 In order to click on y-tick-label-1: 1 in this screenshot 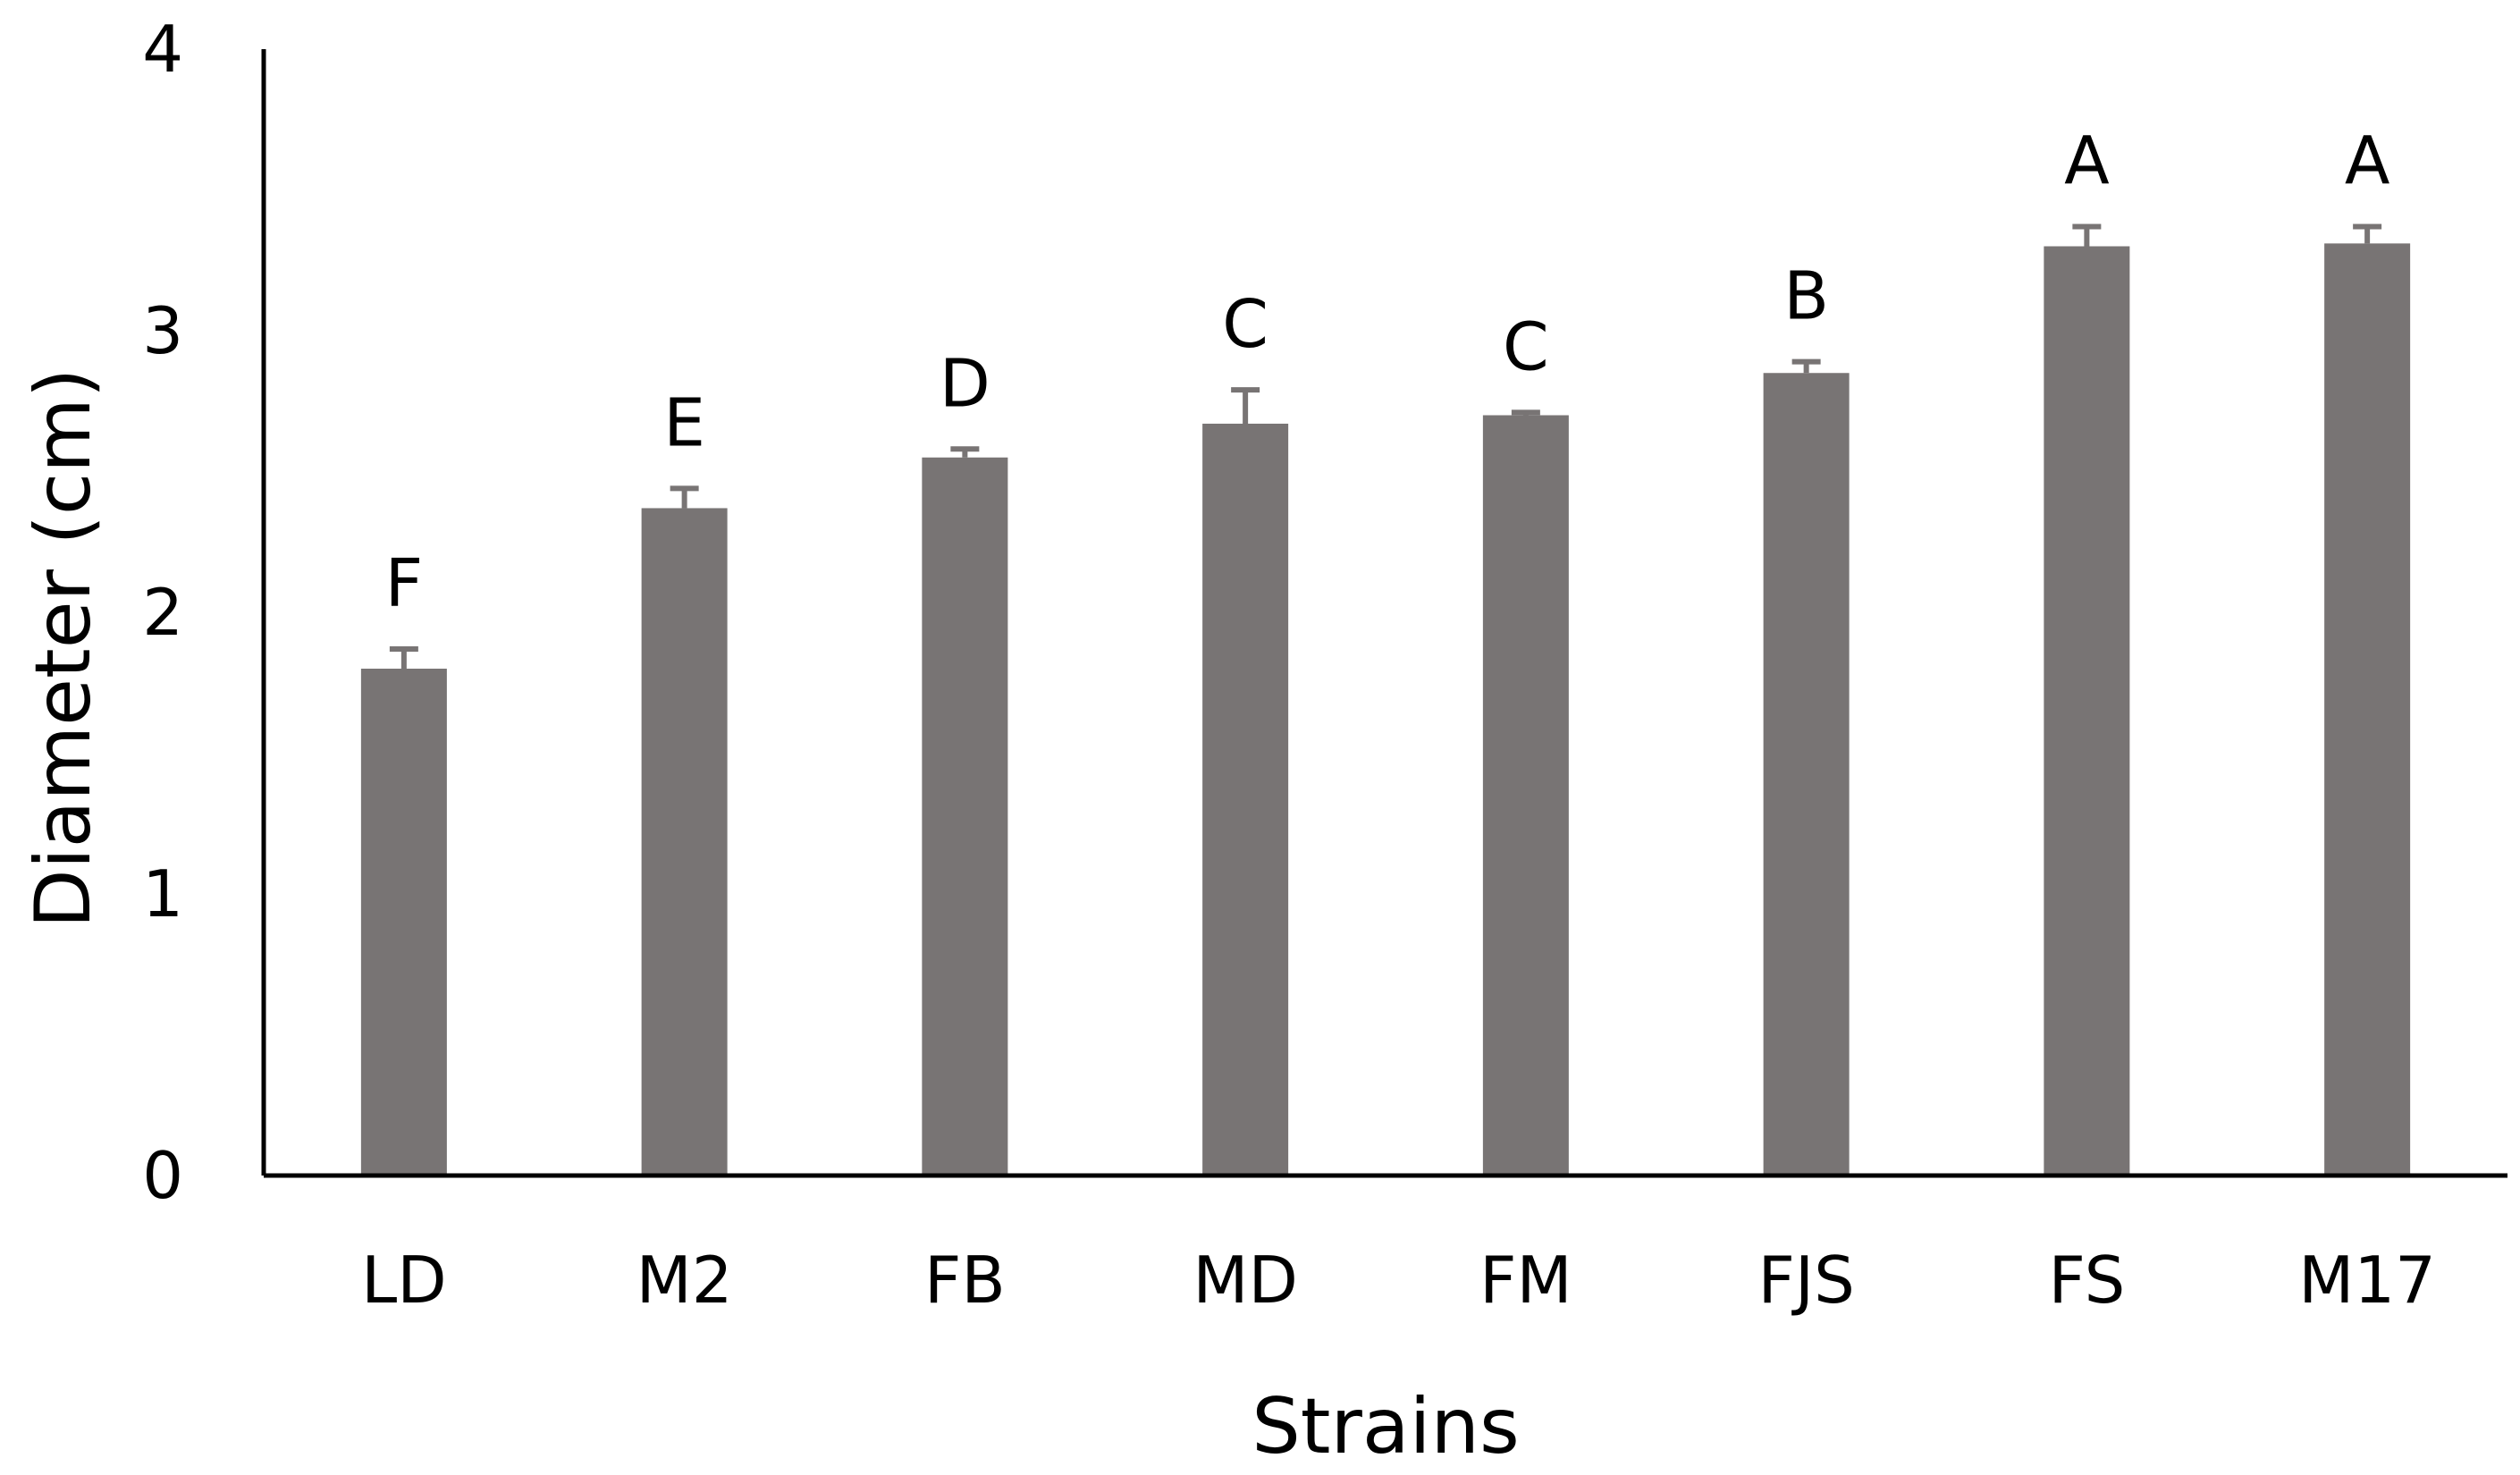, I will do `click(162, 893)`.